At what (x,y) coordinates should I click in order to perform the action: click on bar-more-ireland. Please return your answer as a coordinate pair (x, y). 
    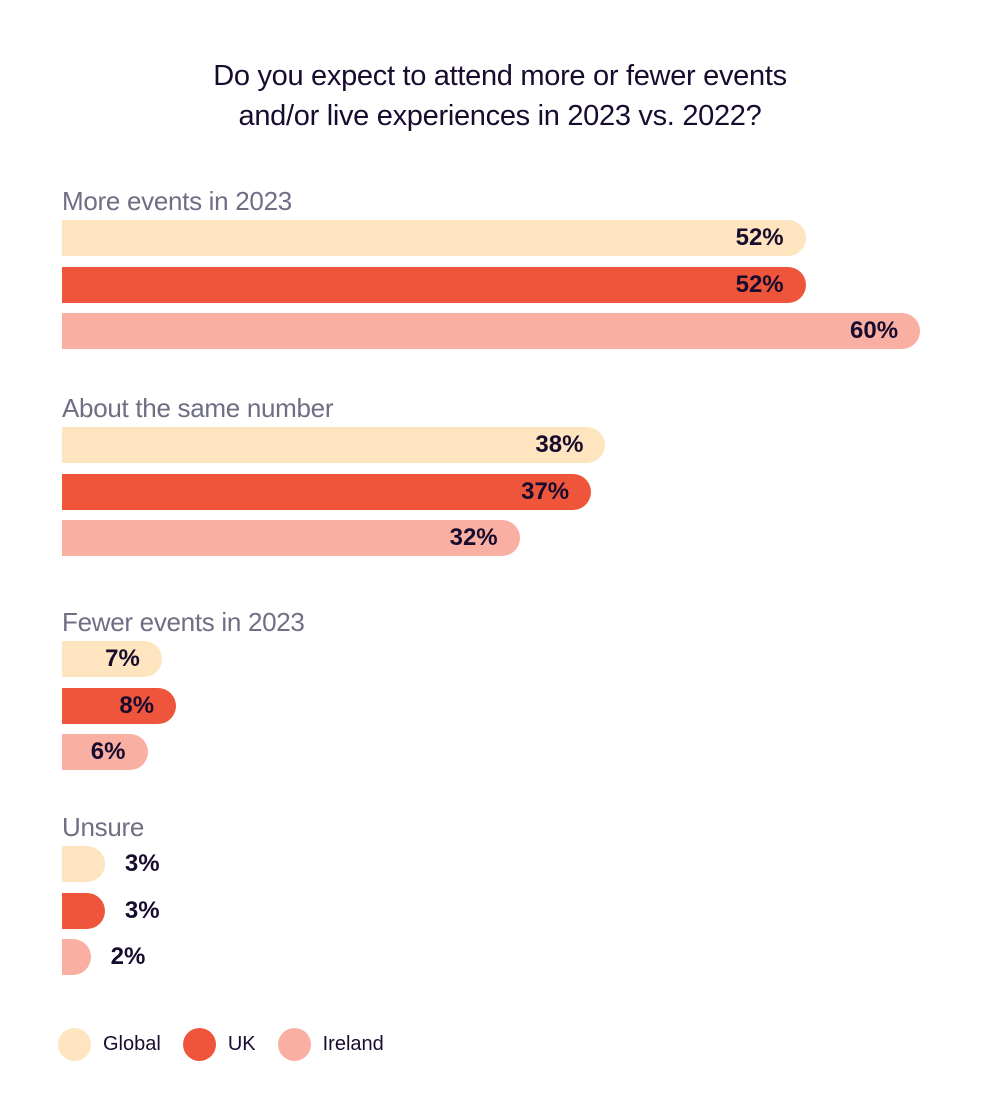
    Looking at the image, I should click on (491, 331).